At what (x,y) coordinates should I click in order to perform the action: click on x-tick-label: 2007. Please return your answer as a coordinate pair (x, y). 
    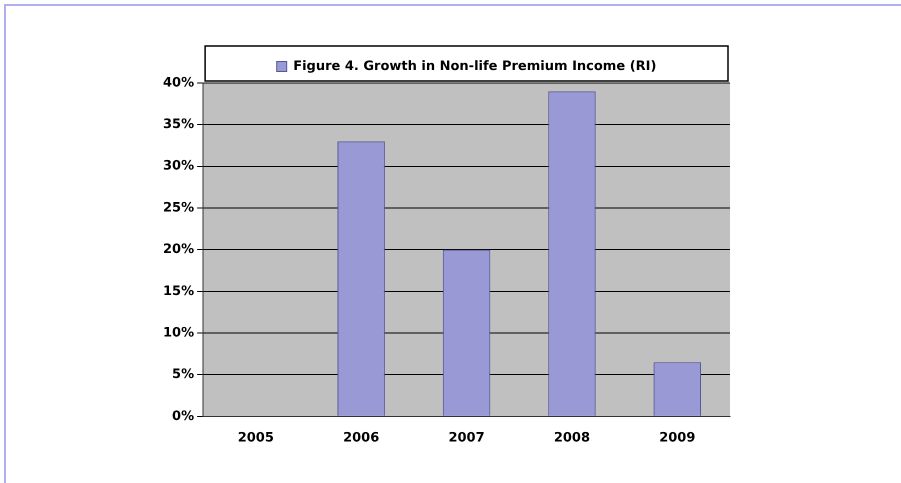
    Looking at the image, I should click on (466, 438).